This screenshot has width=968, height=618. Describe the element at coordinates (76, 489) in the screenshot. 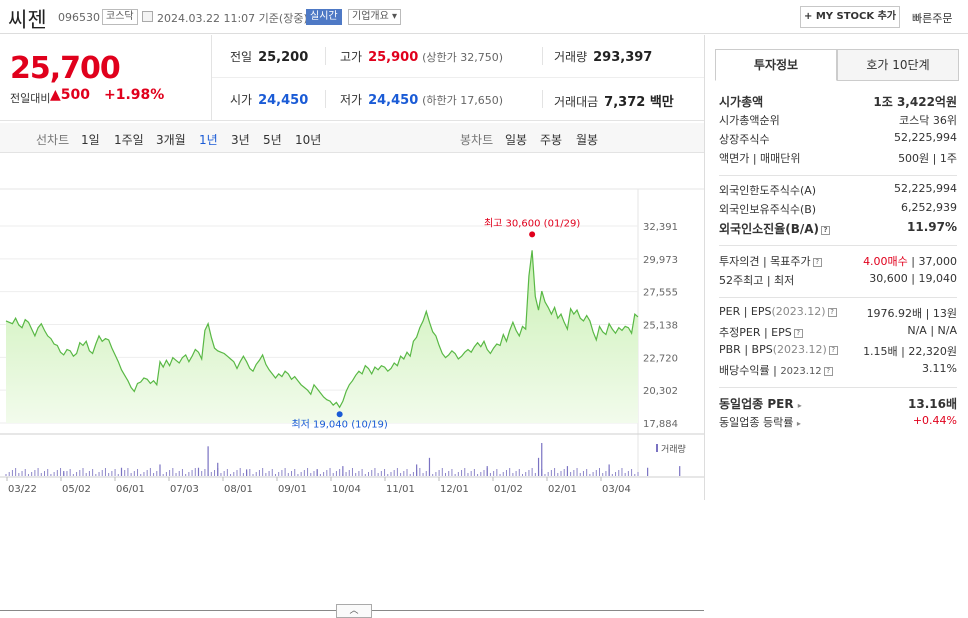

I see `x-tick-label: 05/02` at that location.